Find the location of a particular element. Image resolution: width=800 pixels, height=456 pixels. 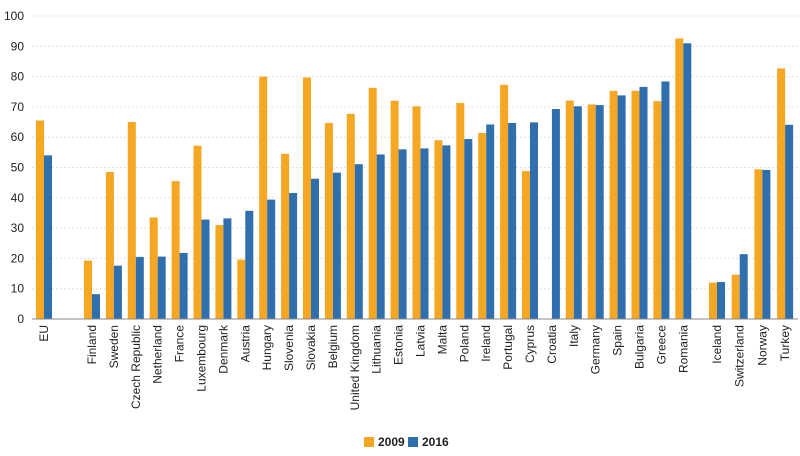

bar-2016-united-kingdom is located at coordinates (358, 241).